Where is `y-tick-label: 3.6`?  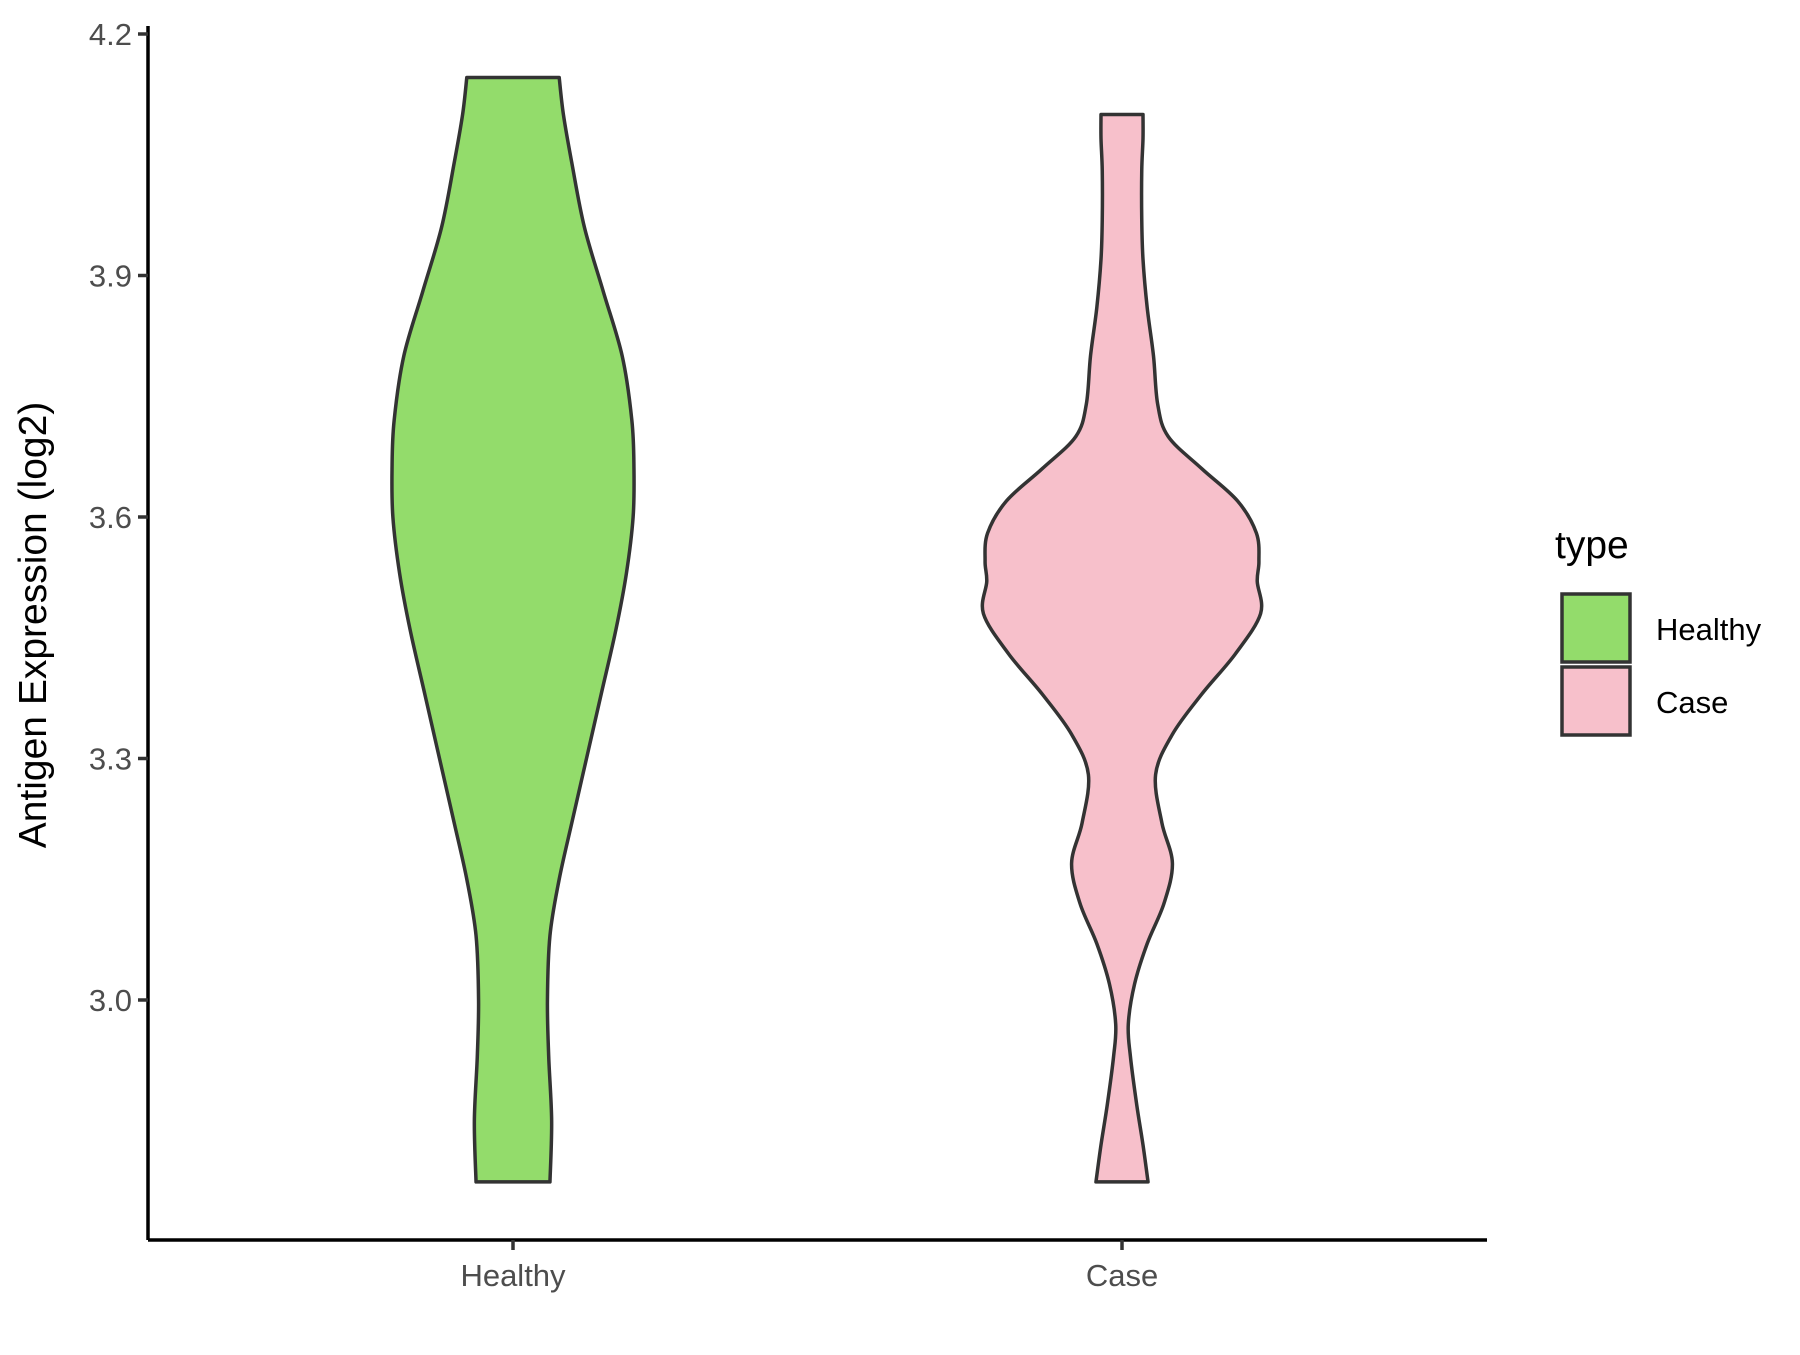 y-tick-label: 3.6 is located at coordinates (110, 517).